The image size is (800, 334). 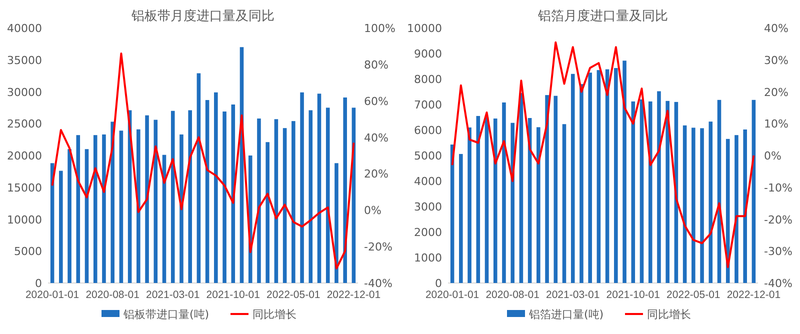 I want to click on y2-tick-label: 10%, so click(x=776, y=124).